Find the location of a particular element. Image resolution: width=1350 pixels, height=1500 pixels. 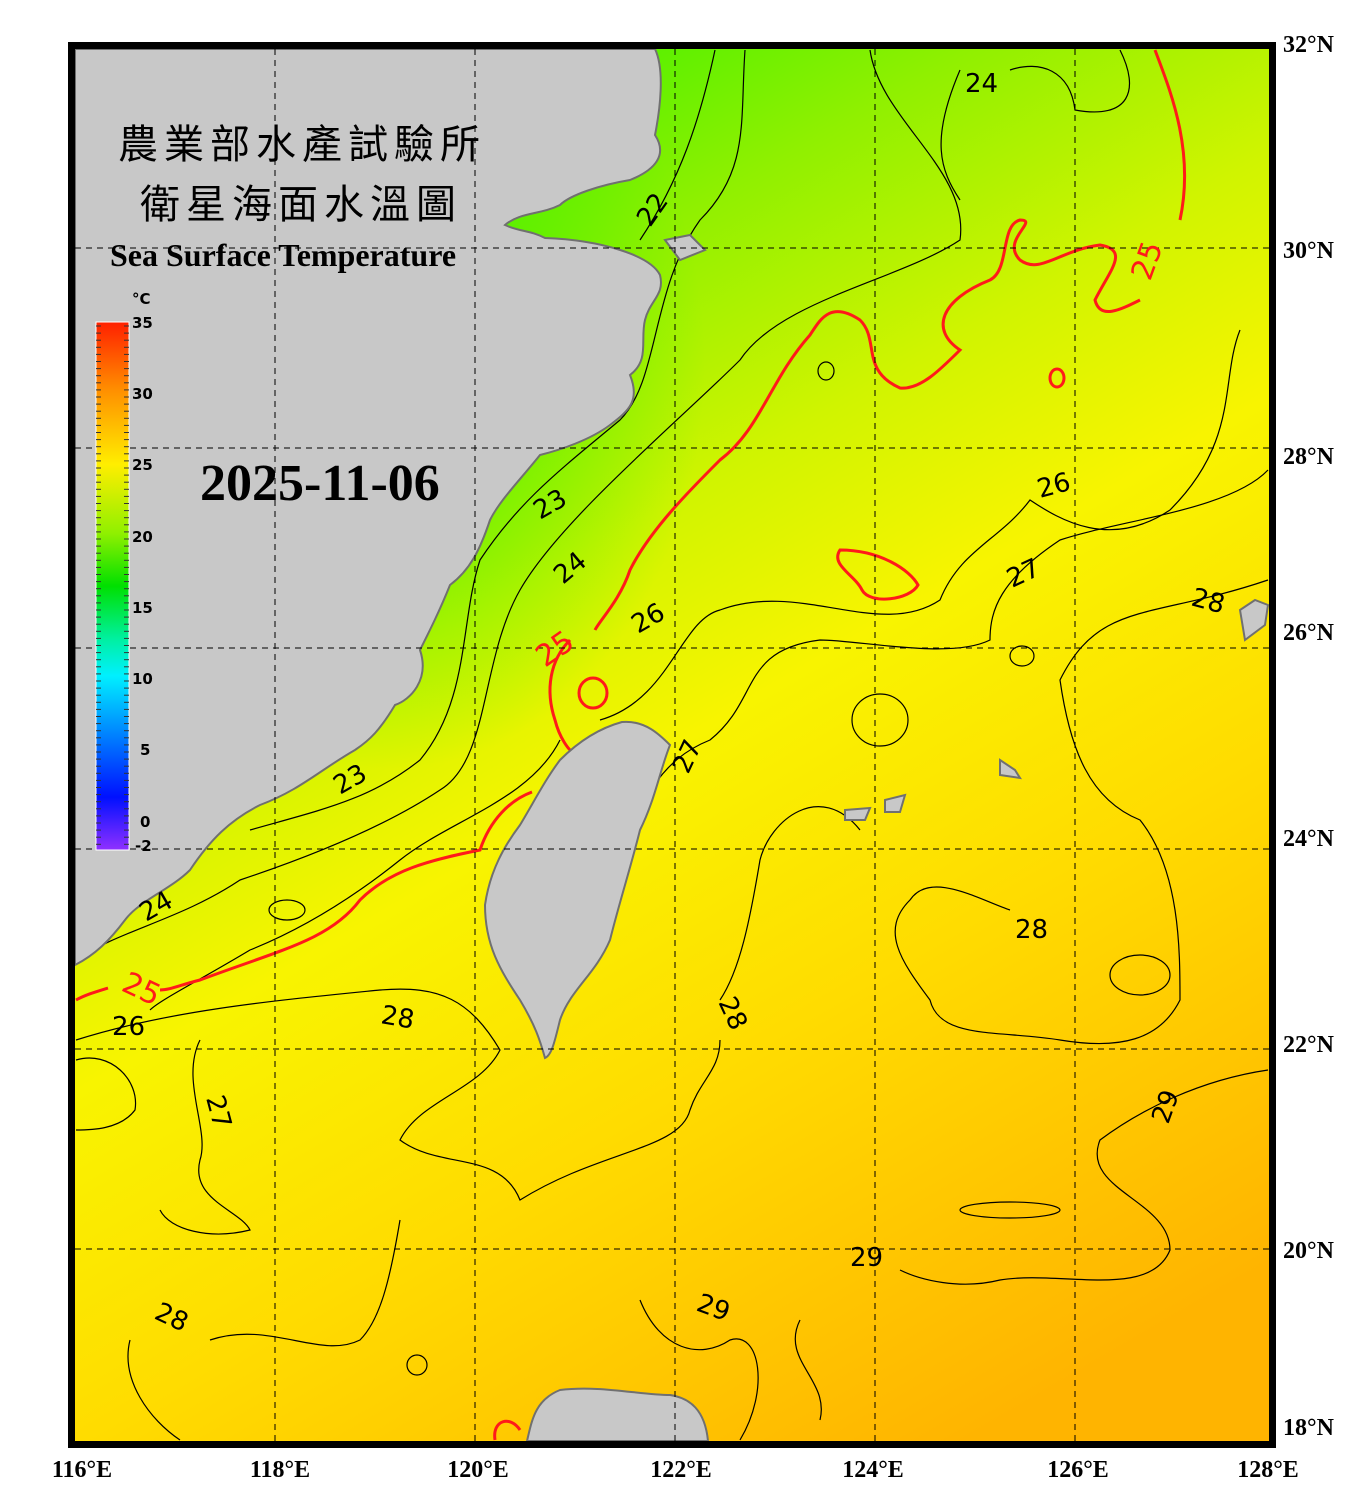

colorbar-tick: 5 is located at coordinates (145, 750).